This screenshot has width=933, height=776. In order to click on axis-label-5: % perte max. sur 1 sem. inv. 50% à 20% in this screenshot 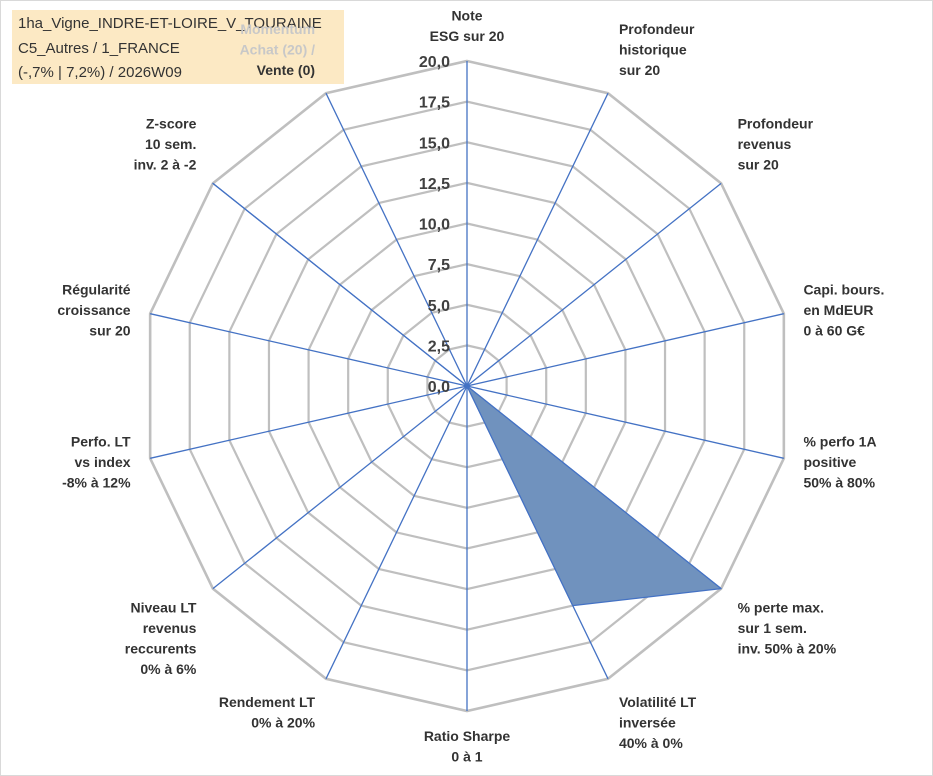, I will do `click(787, 628)`.